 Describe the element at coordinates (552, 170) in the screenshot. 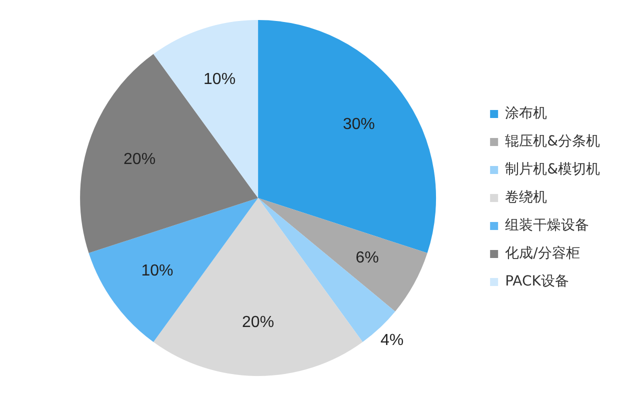

I see `legend-label: 制片机&模切机` at that location.